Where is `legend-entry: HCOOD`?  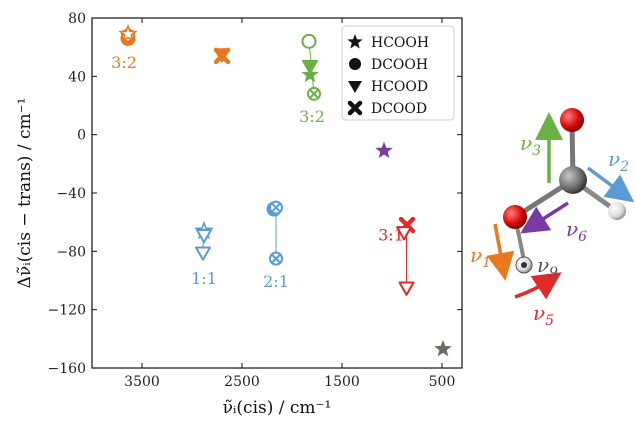 legend-entry: HCOOD is located at coordinates (388, 87).